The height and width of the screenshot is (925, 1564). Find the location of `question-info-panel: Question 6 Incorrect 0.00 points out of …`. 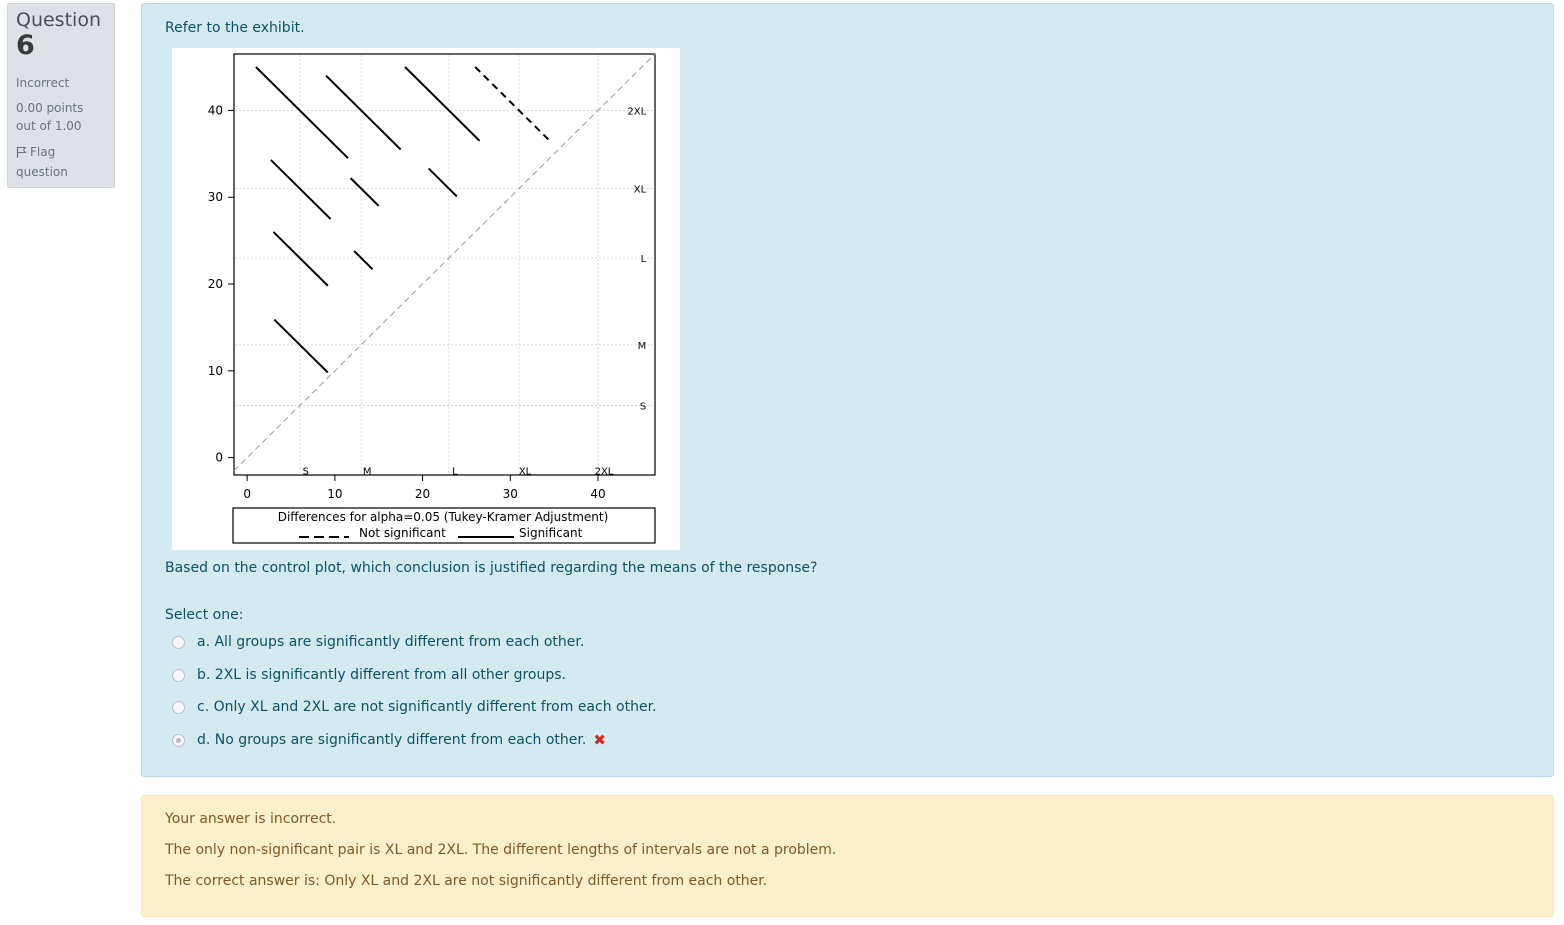

question-info-panel: Question 6 Incorrect 0.00 points out of … is located at coordinates (61, 95).